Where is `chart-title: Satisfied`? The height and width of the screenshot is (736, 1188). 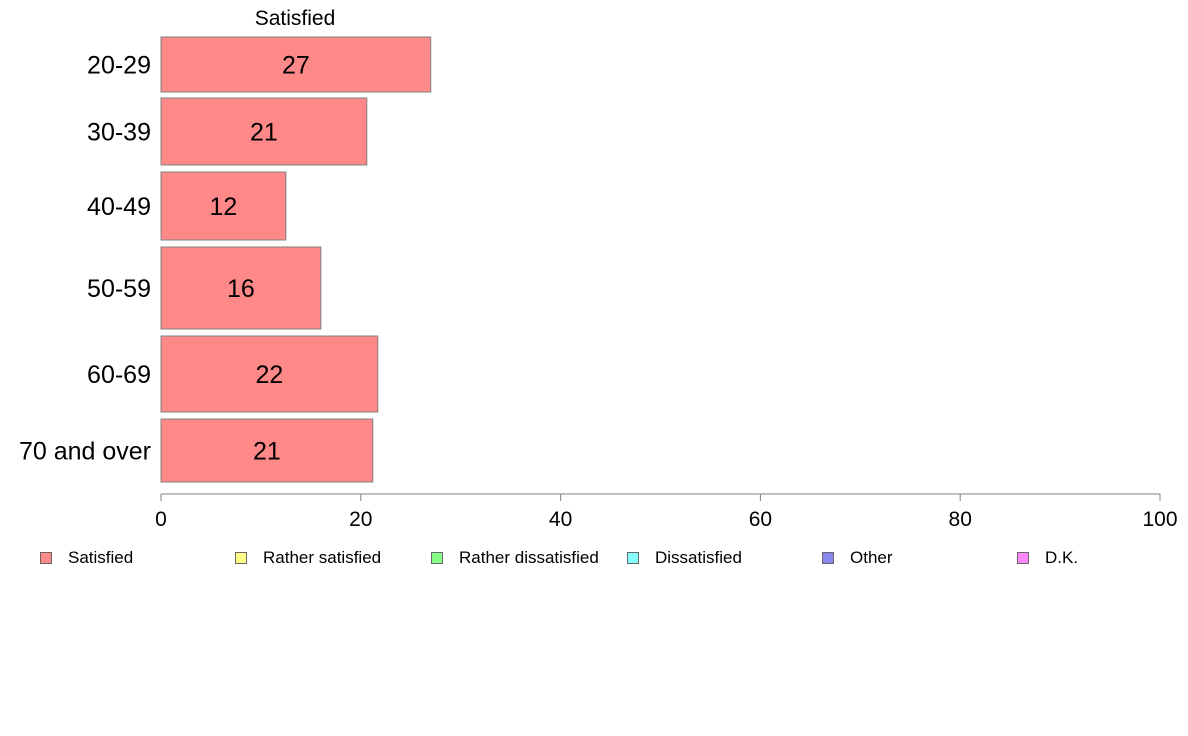 chart-title: Satisfied is located at coordinates (295, 18).